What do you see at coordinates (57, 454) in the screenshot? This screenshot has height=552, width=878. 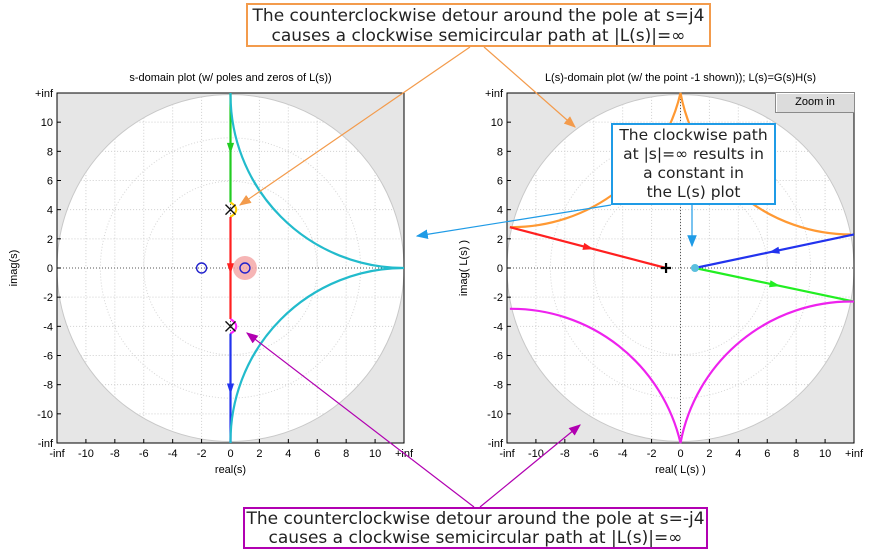 I see `s-x-tick-label: -inf` at bounding box center [57, 454].